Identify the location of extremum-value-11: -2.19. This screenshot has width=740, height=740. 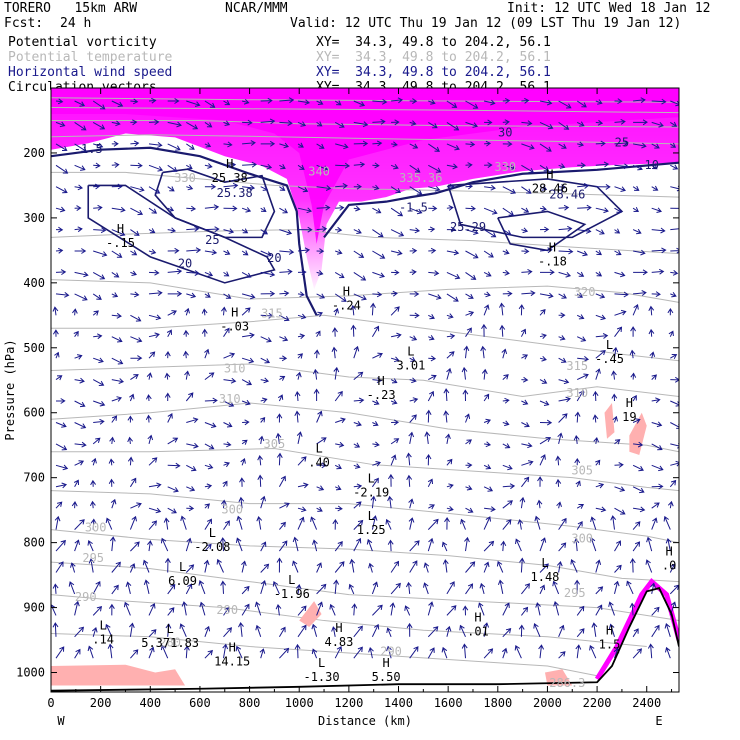
(371, 493).